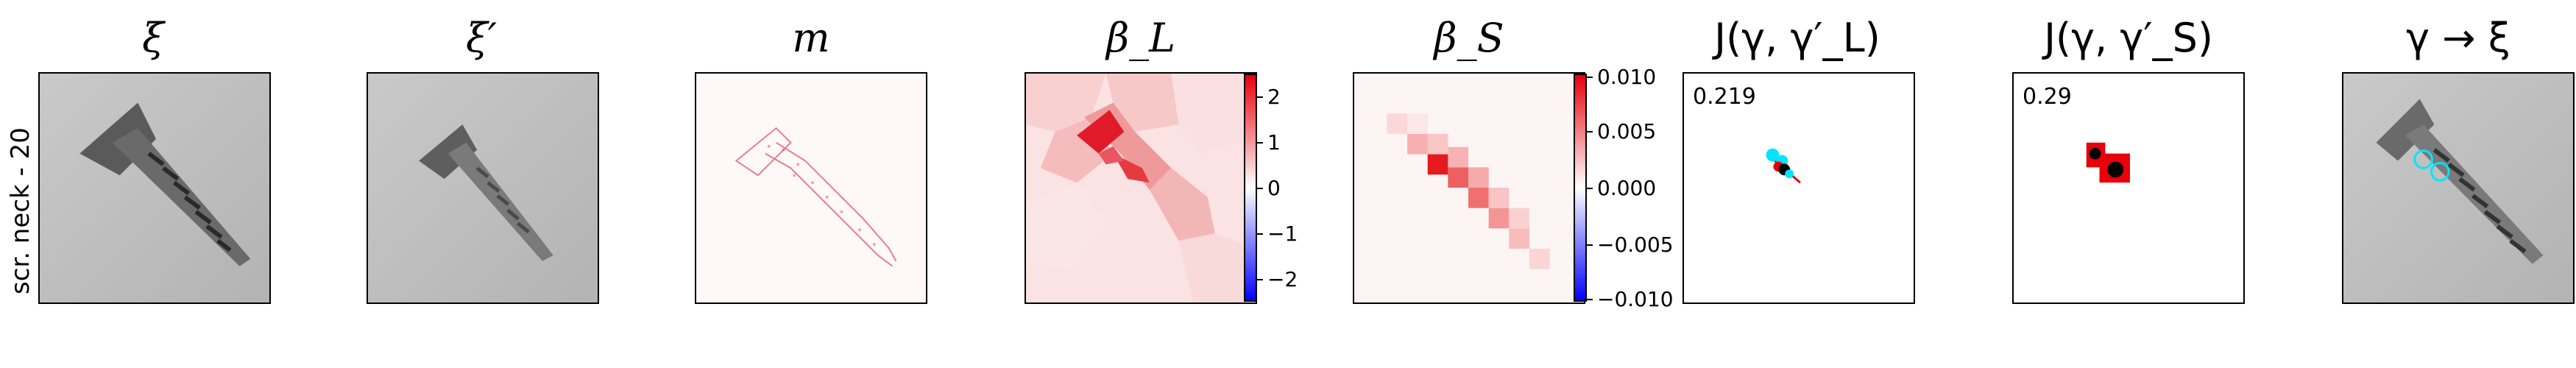  What do you see at coordinates (2128, 38) in the screenshot?
I see `title-j-s: J(γ, γ′_S)` at bounding box center [2128, 38].